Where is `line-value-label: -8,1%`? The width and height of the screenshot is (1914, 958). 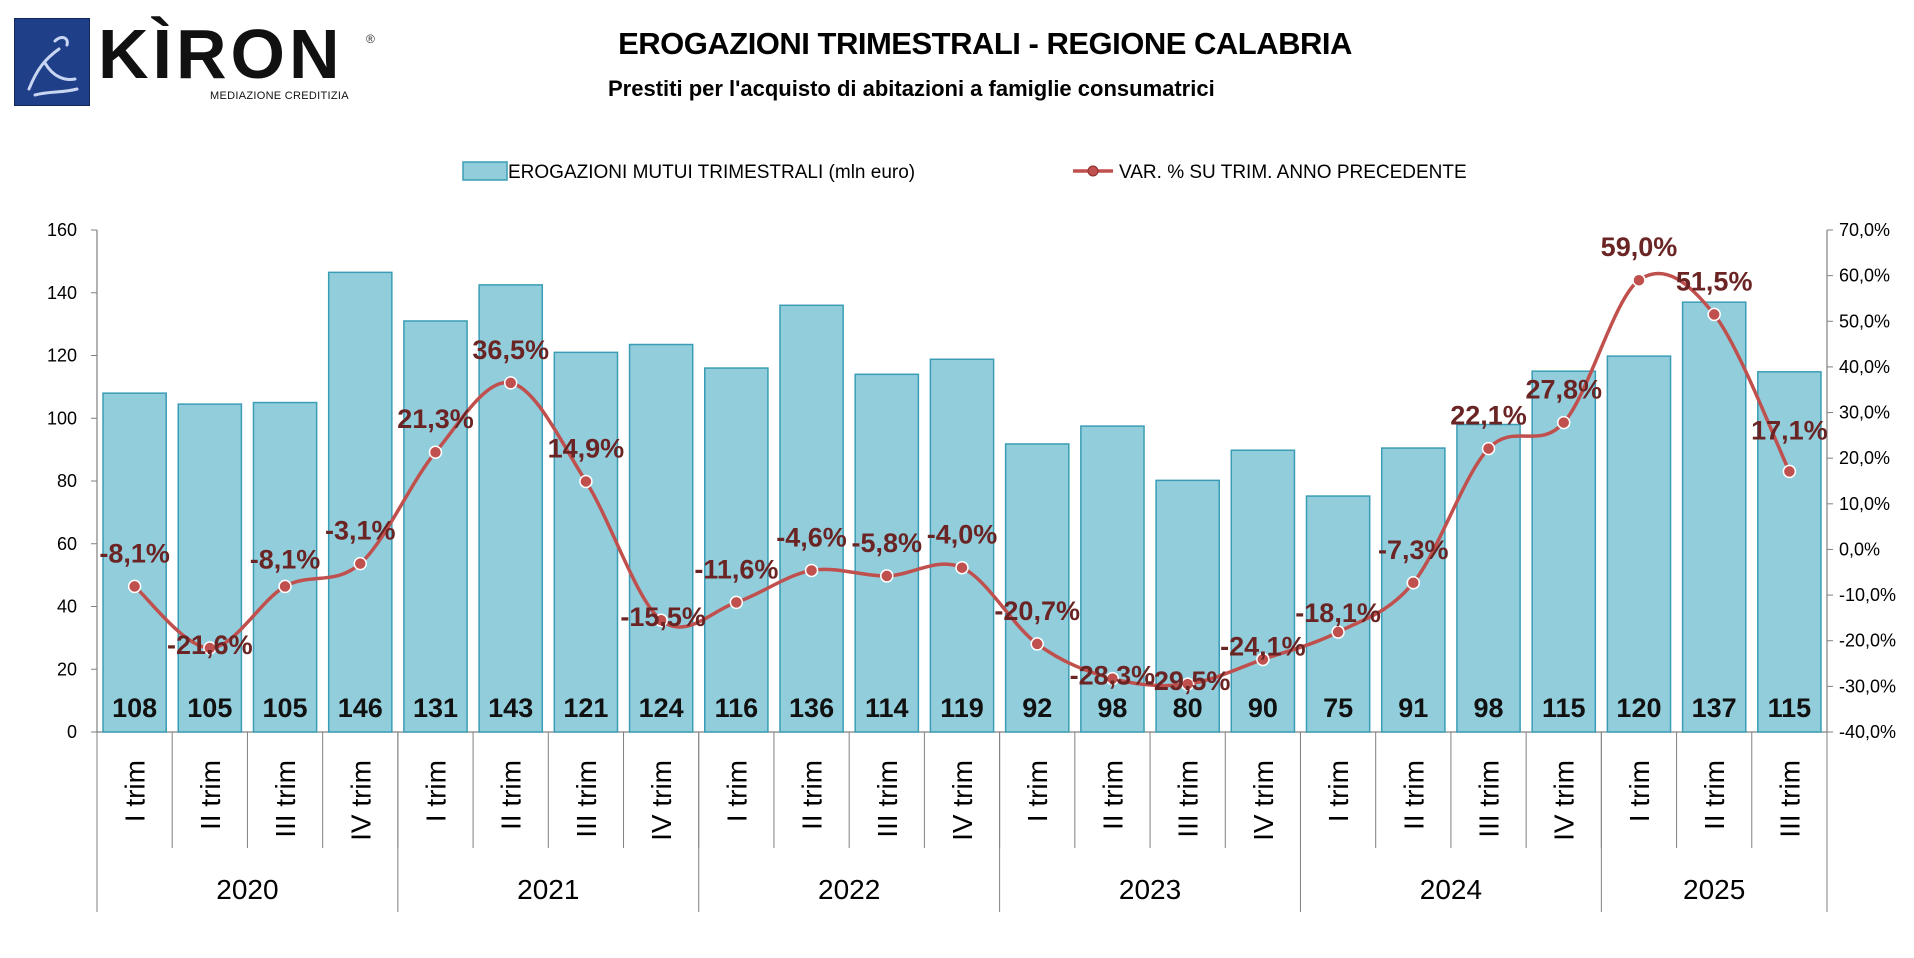 line-value-label: -8,1% is located at coordinates (134, 553).